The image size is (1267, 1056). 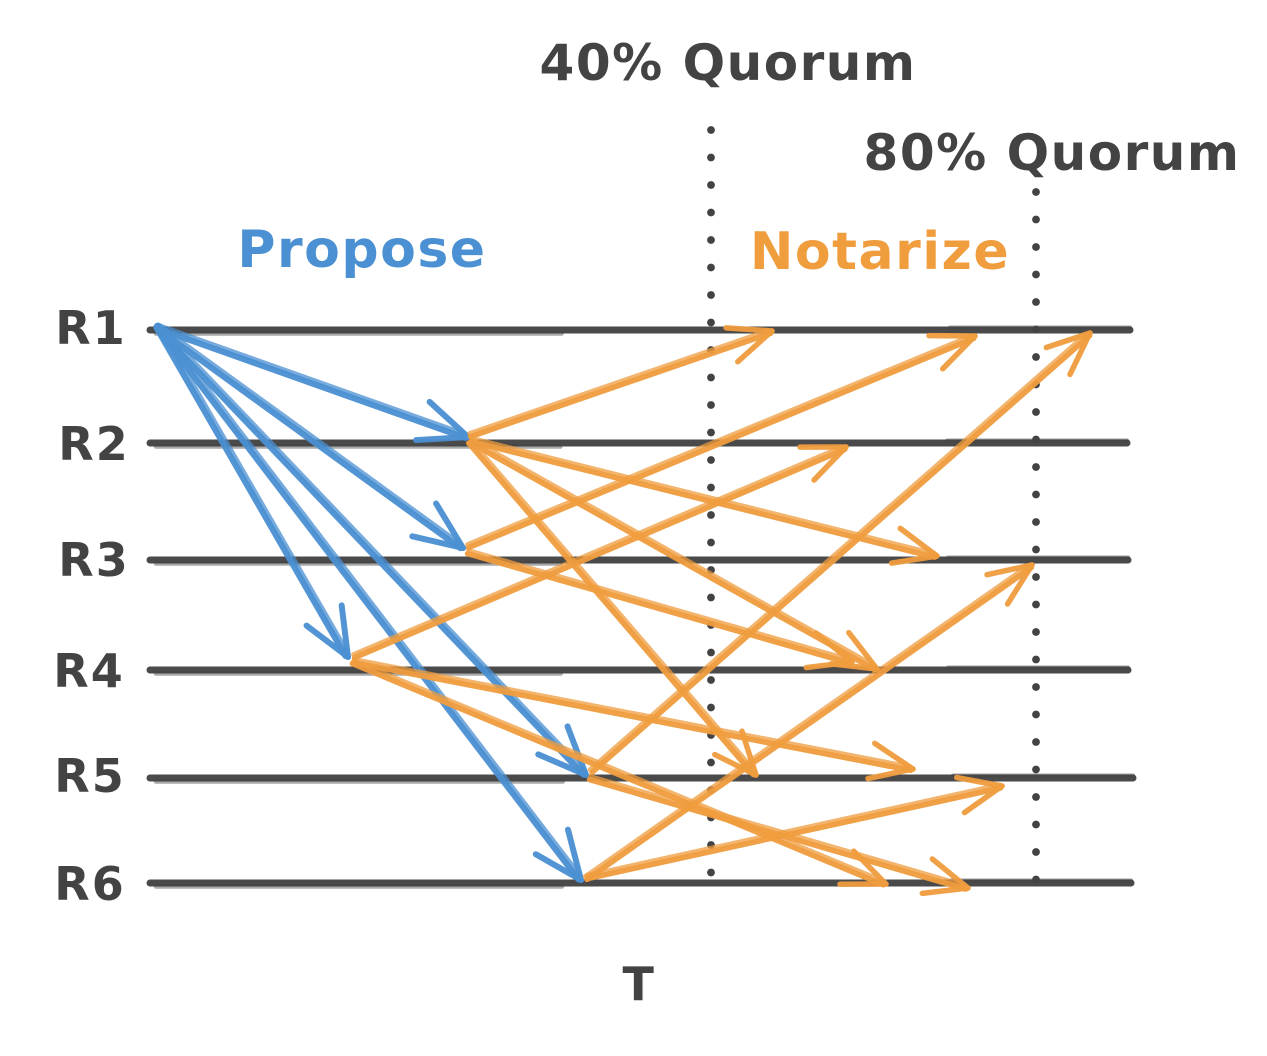 What do you see at coordinates (633, 719) in the screenshot?
I see `notarize-arrow-r4-to-r5` at bounding box center [633, 719].